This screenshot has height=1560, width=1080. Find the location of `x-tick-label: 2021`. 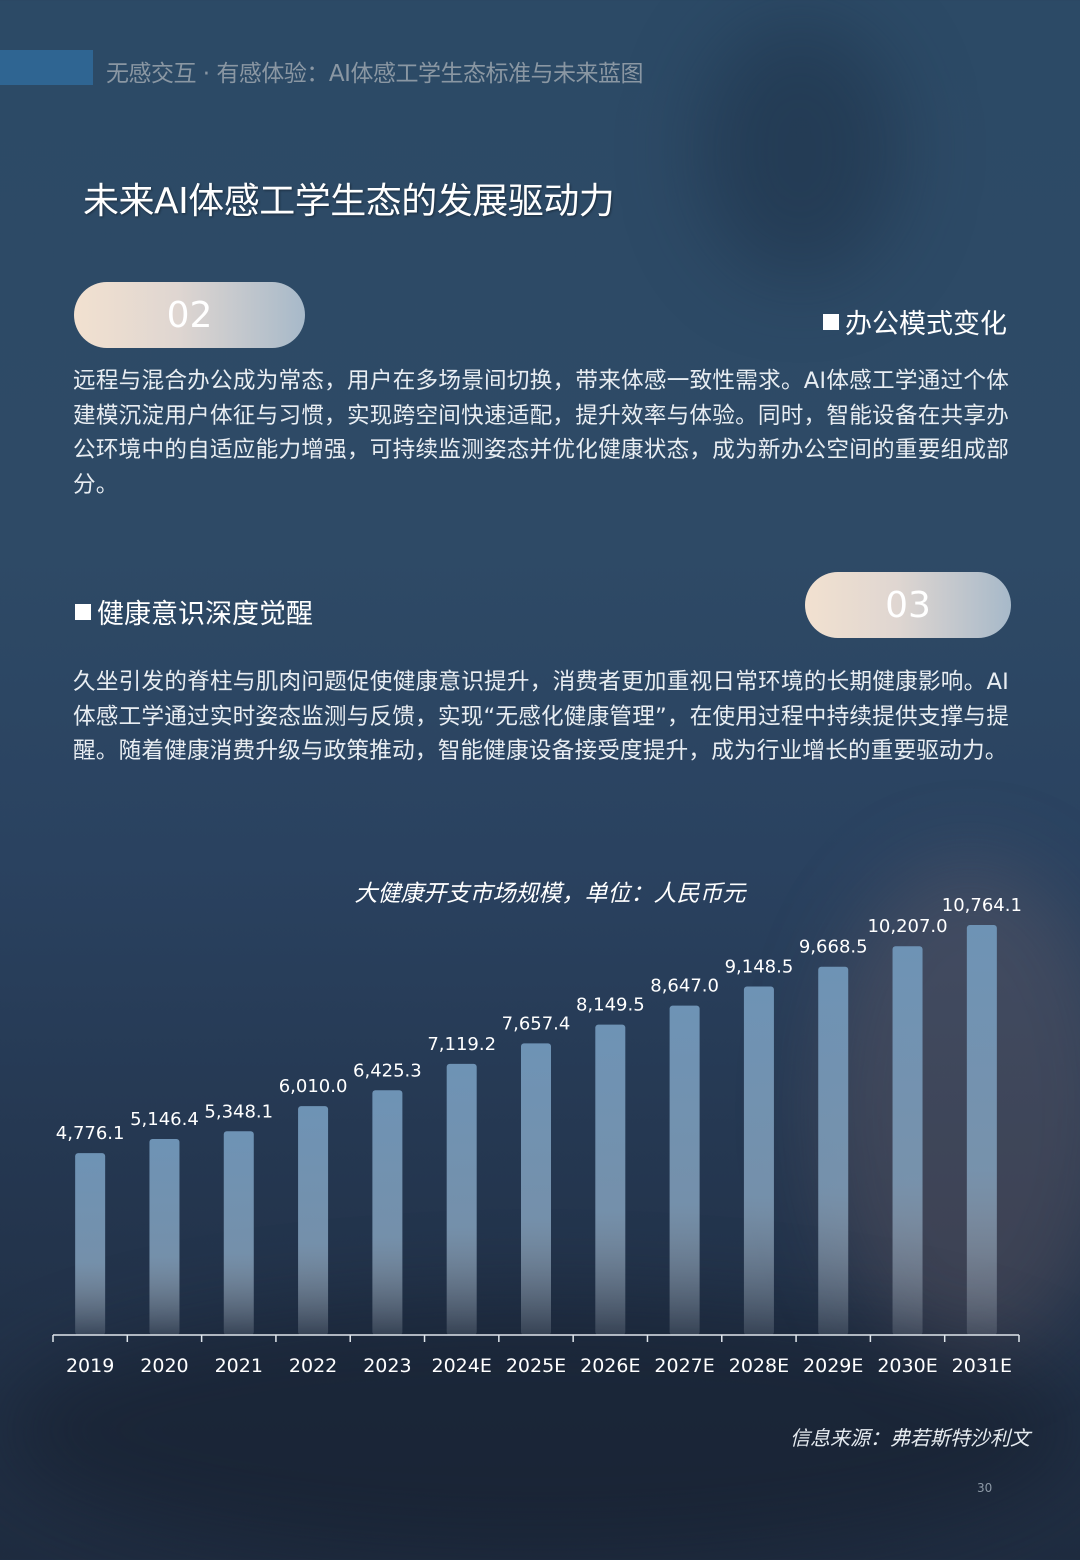

x-tick-label: 2021 is located at coordinates (239, 1366).